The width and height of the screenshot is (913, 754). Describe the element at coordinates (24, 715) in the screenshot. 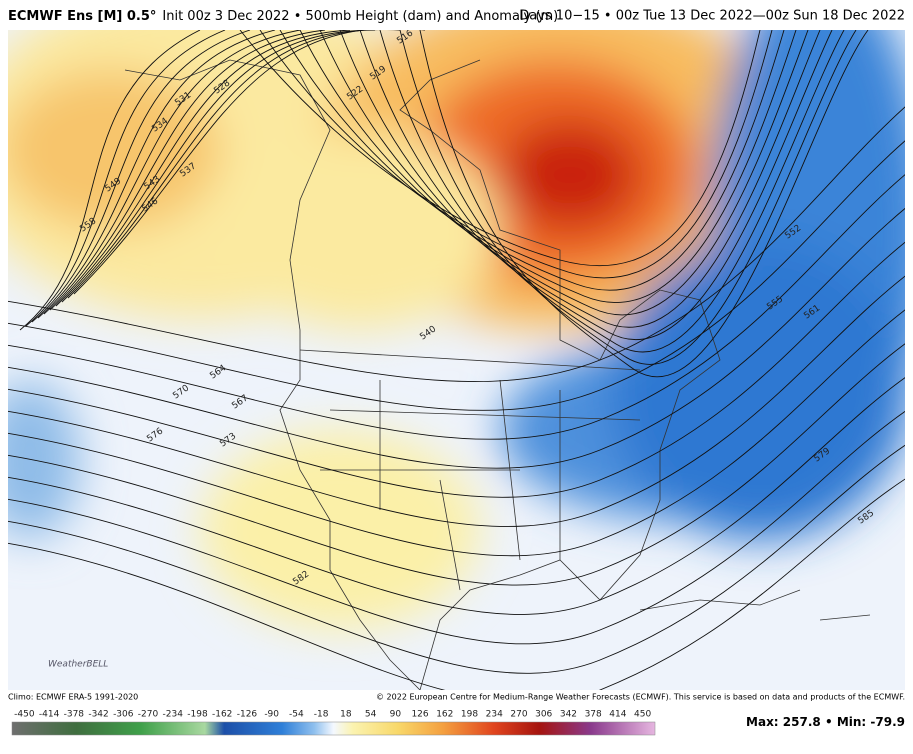

I see `colorbar-tick-label: -450` at that location.